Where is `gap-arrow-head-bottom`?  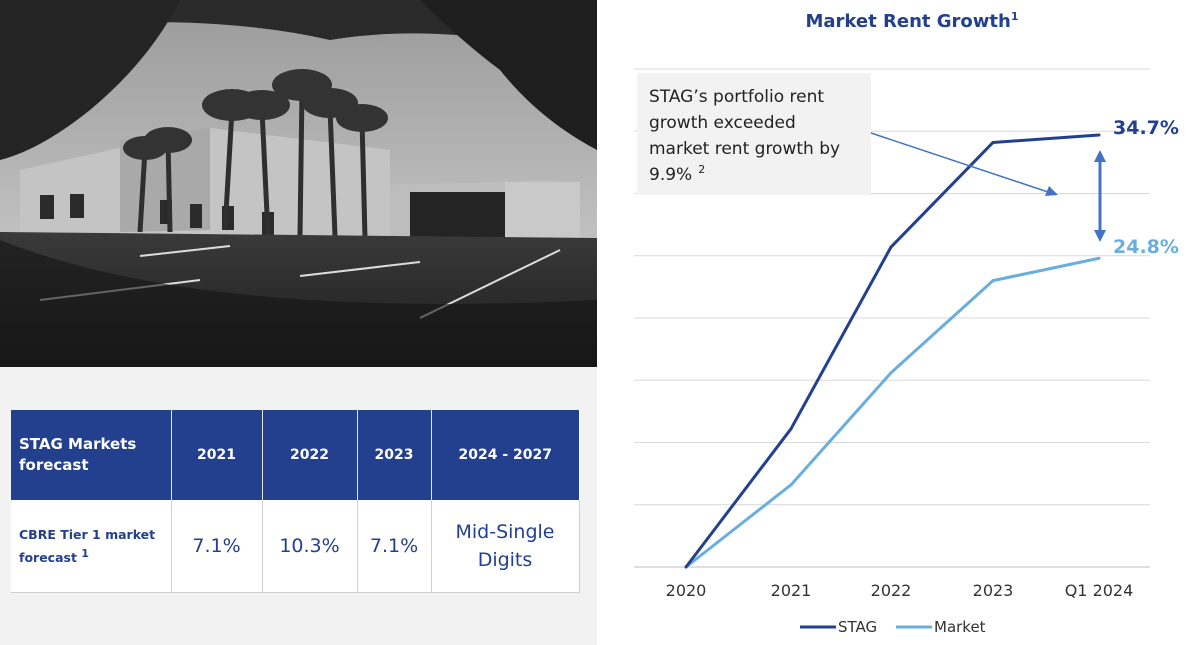 gap-arrow-head-bottom is located at coordinates (1100, 236).